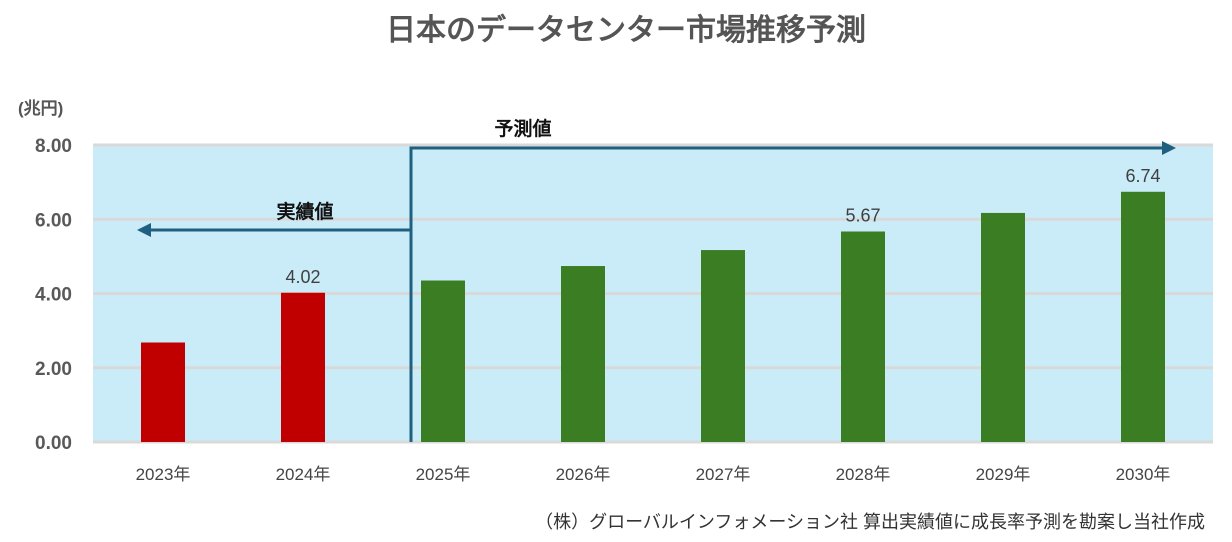 The width and height of the screenshot is (1232, 542). Describe the element at coordinates (863, 336) in the screenshot. I see `bar-2028年` at that location.